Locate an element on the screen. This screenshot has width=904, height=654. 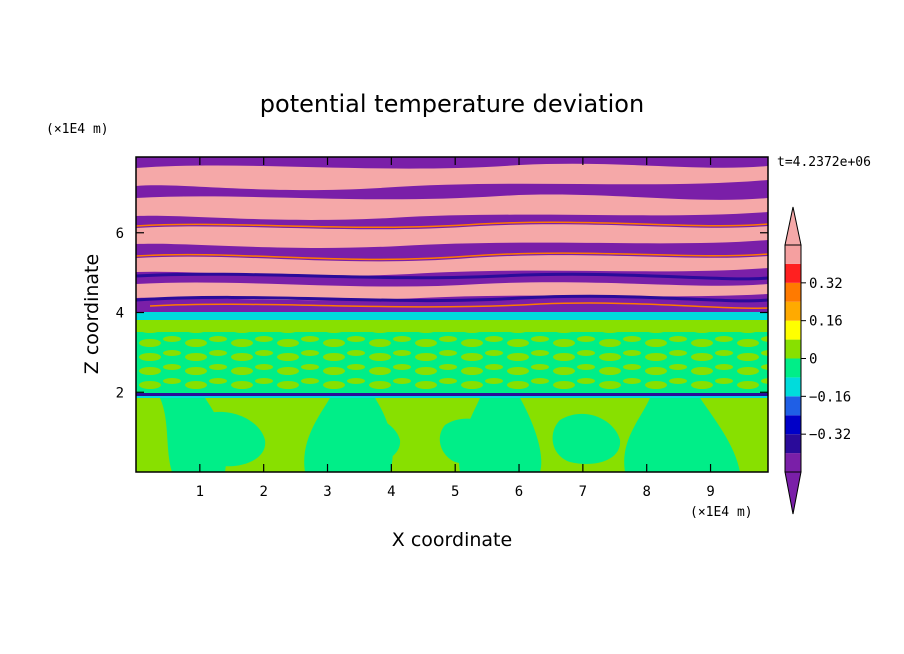
x-tick-label: 5 is located at coordinates (455, 492).